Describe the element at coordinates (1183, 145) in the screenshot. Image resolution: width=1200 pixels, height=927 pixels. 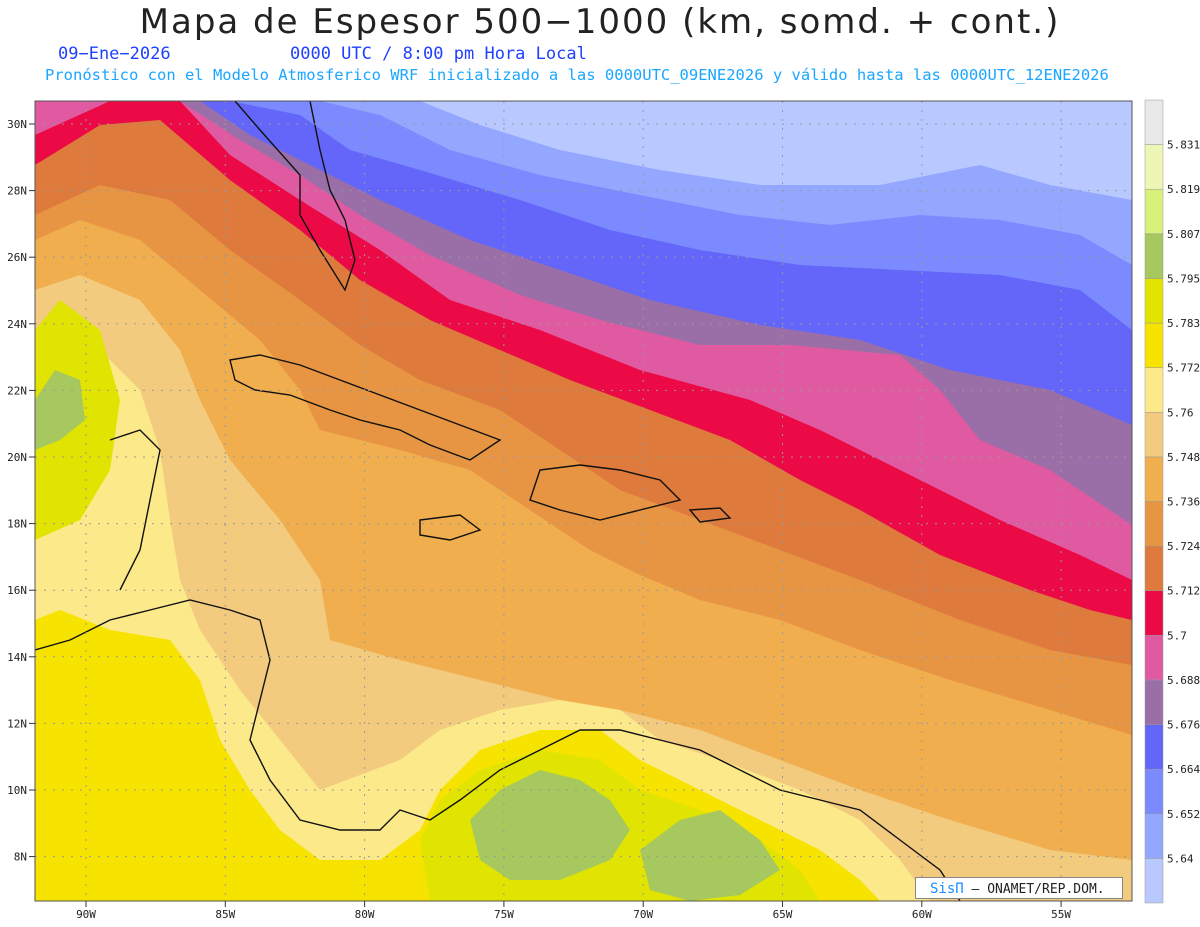
I see `colorbar-label: 5.831` at that location.